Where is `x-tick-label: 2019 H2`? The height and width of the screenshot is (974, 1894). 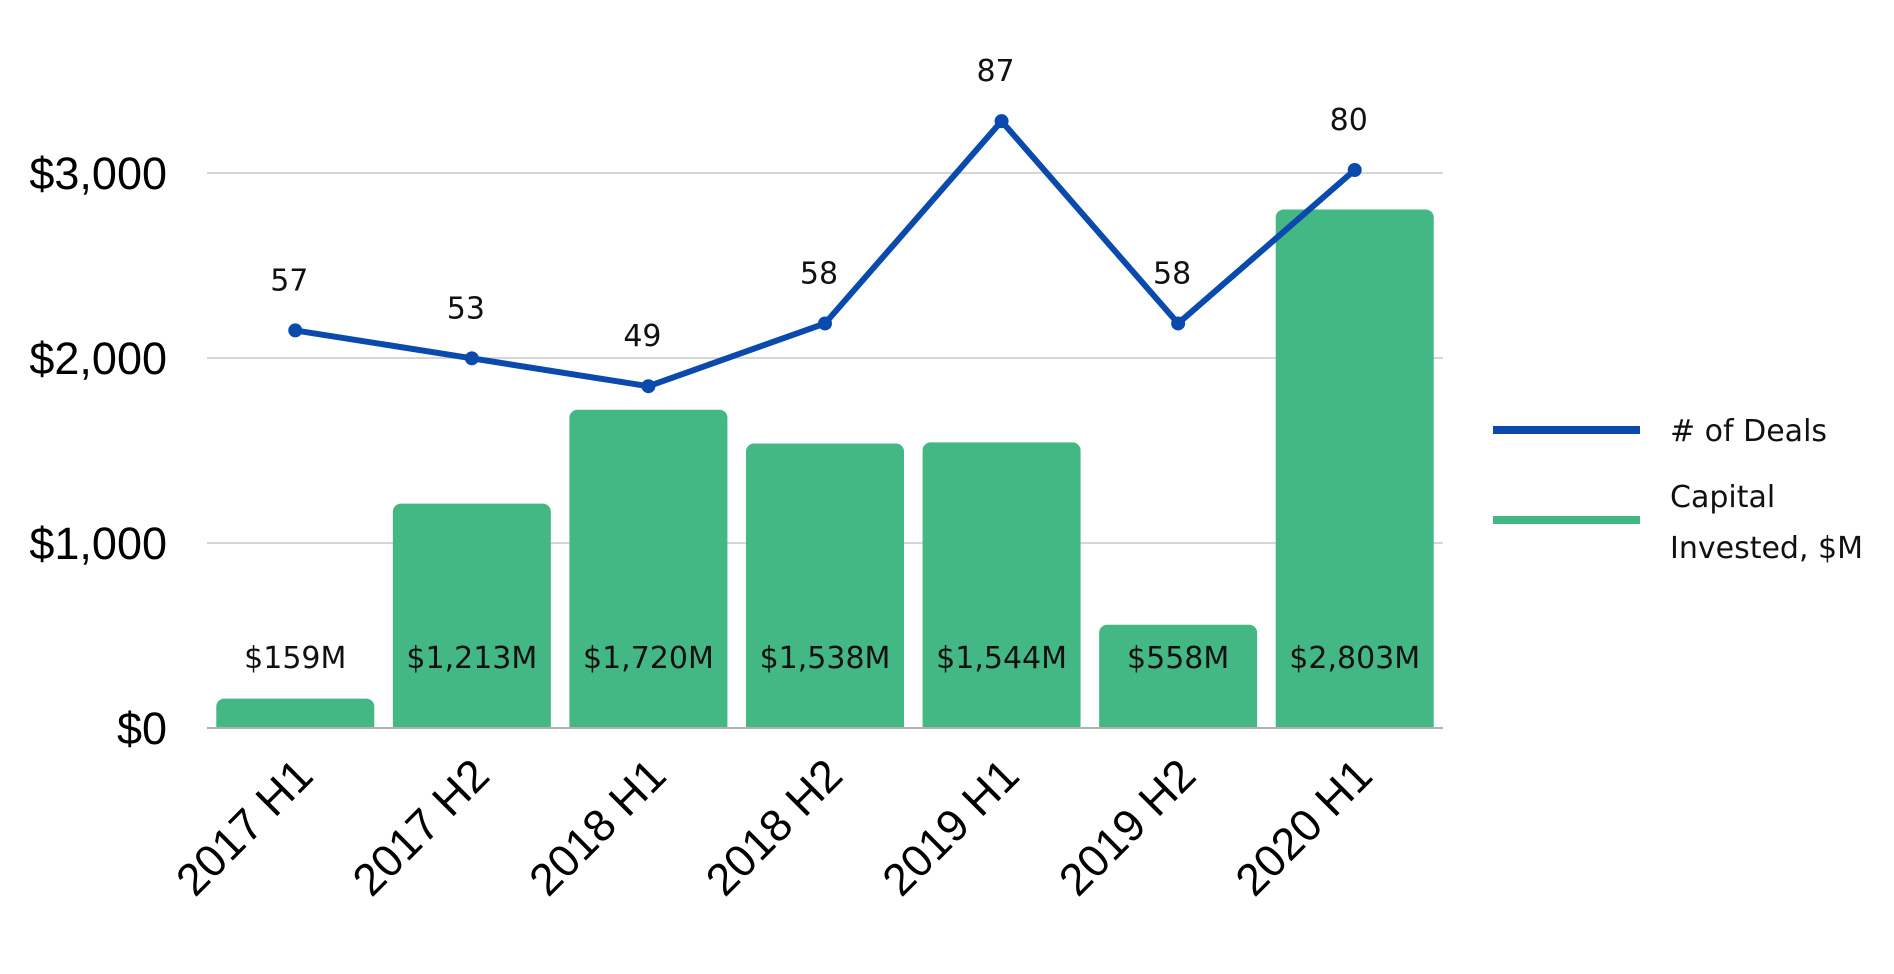
x-tick-label: 2019 H2 is located at coordinates (1127, 827).